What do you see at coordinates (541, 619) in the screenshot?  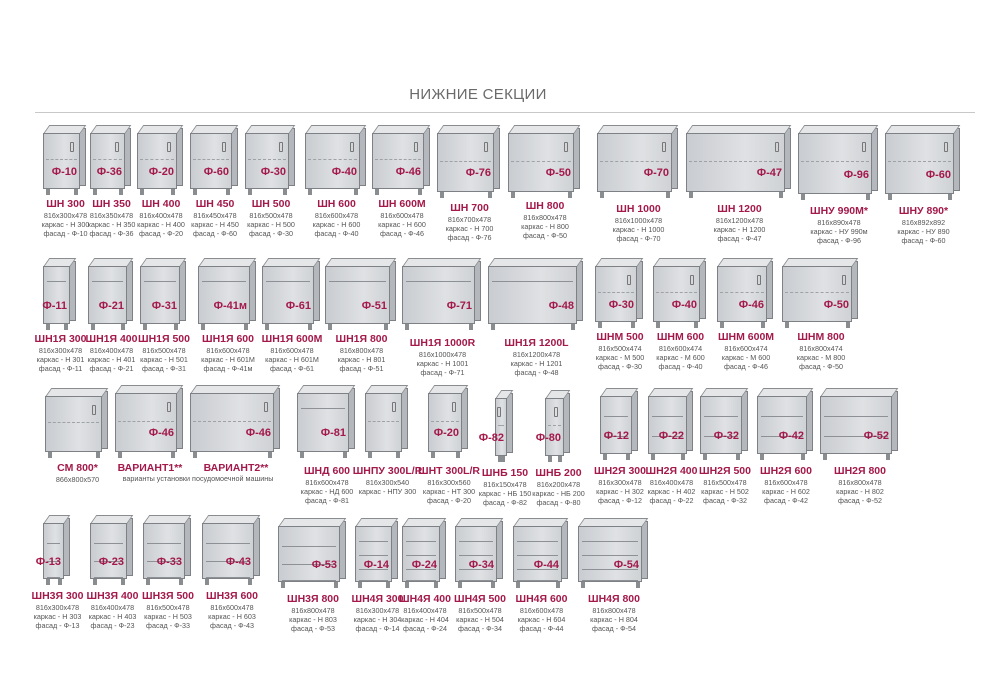 I see `cabinet-carcass: каркас - Н 604` at bounding box center [541, 619].